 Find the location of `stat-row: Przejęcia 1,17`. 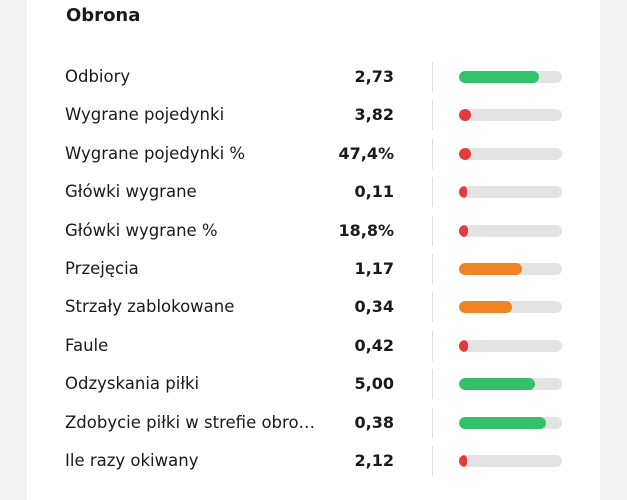

stat-row: Przejęcia 1,17 is located at coordinates (313, 269).